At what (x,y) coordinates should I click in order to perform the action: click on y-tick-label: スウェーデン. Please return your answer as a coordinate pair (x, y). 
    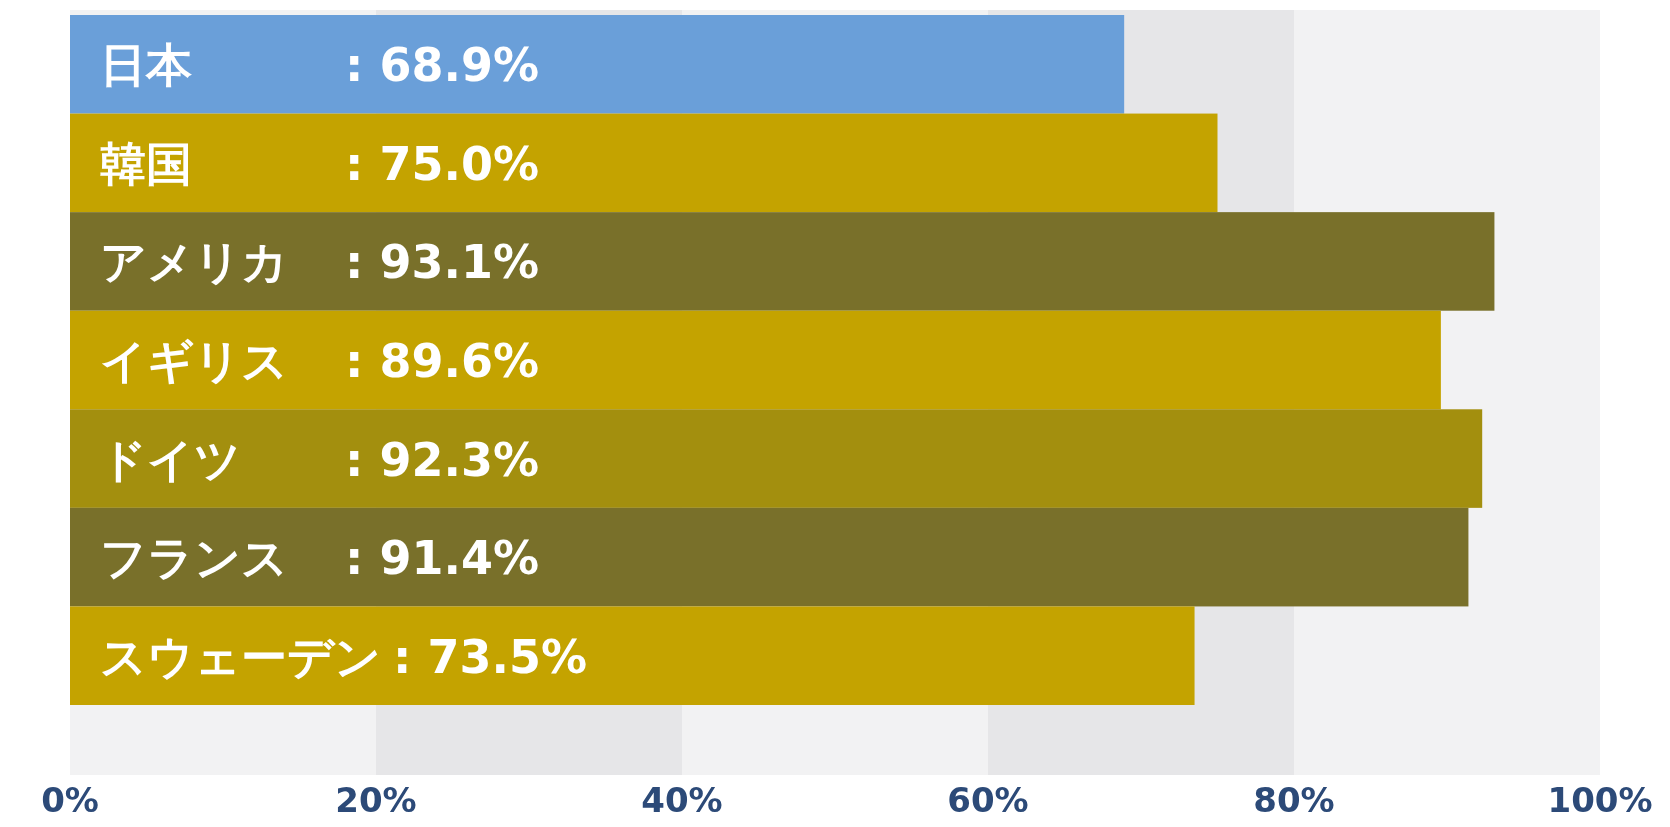
    Looking at the image, I should click on (240, 656).